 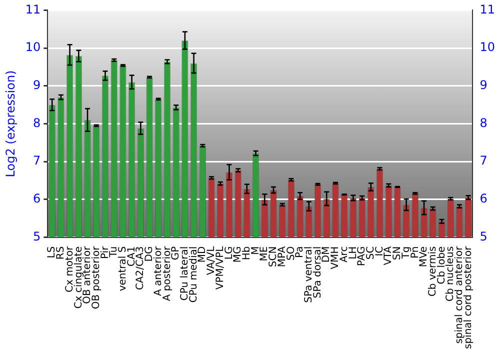 I want to click on x-tick-label: Cb lobe, so click(x=442, y=265).